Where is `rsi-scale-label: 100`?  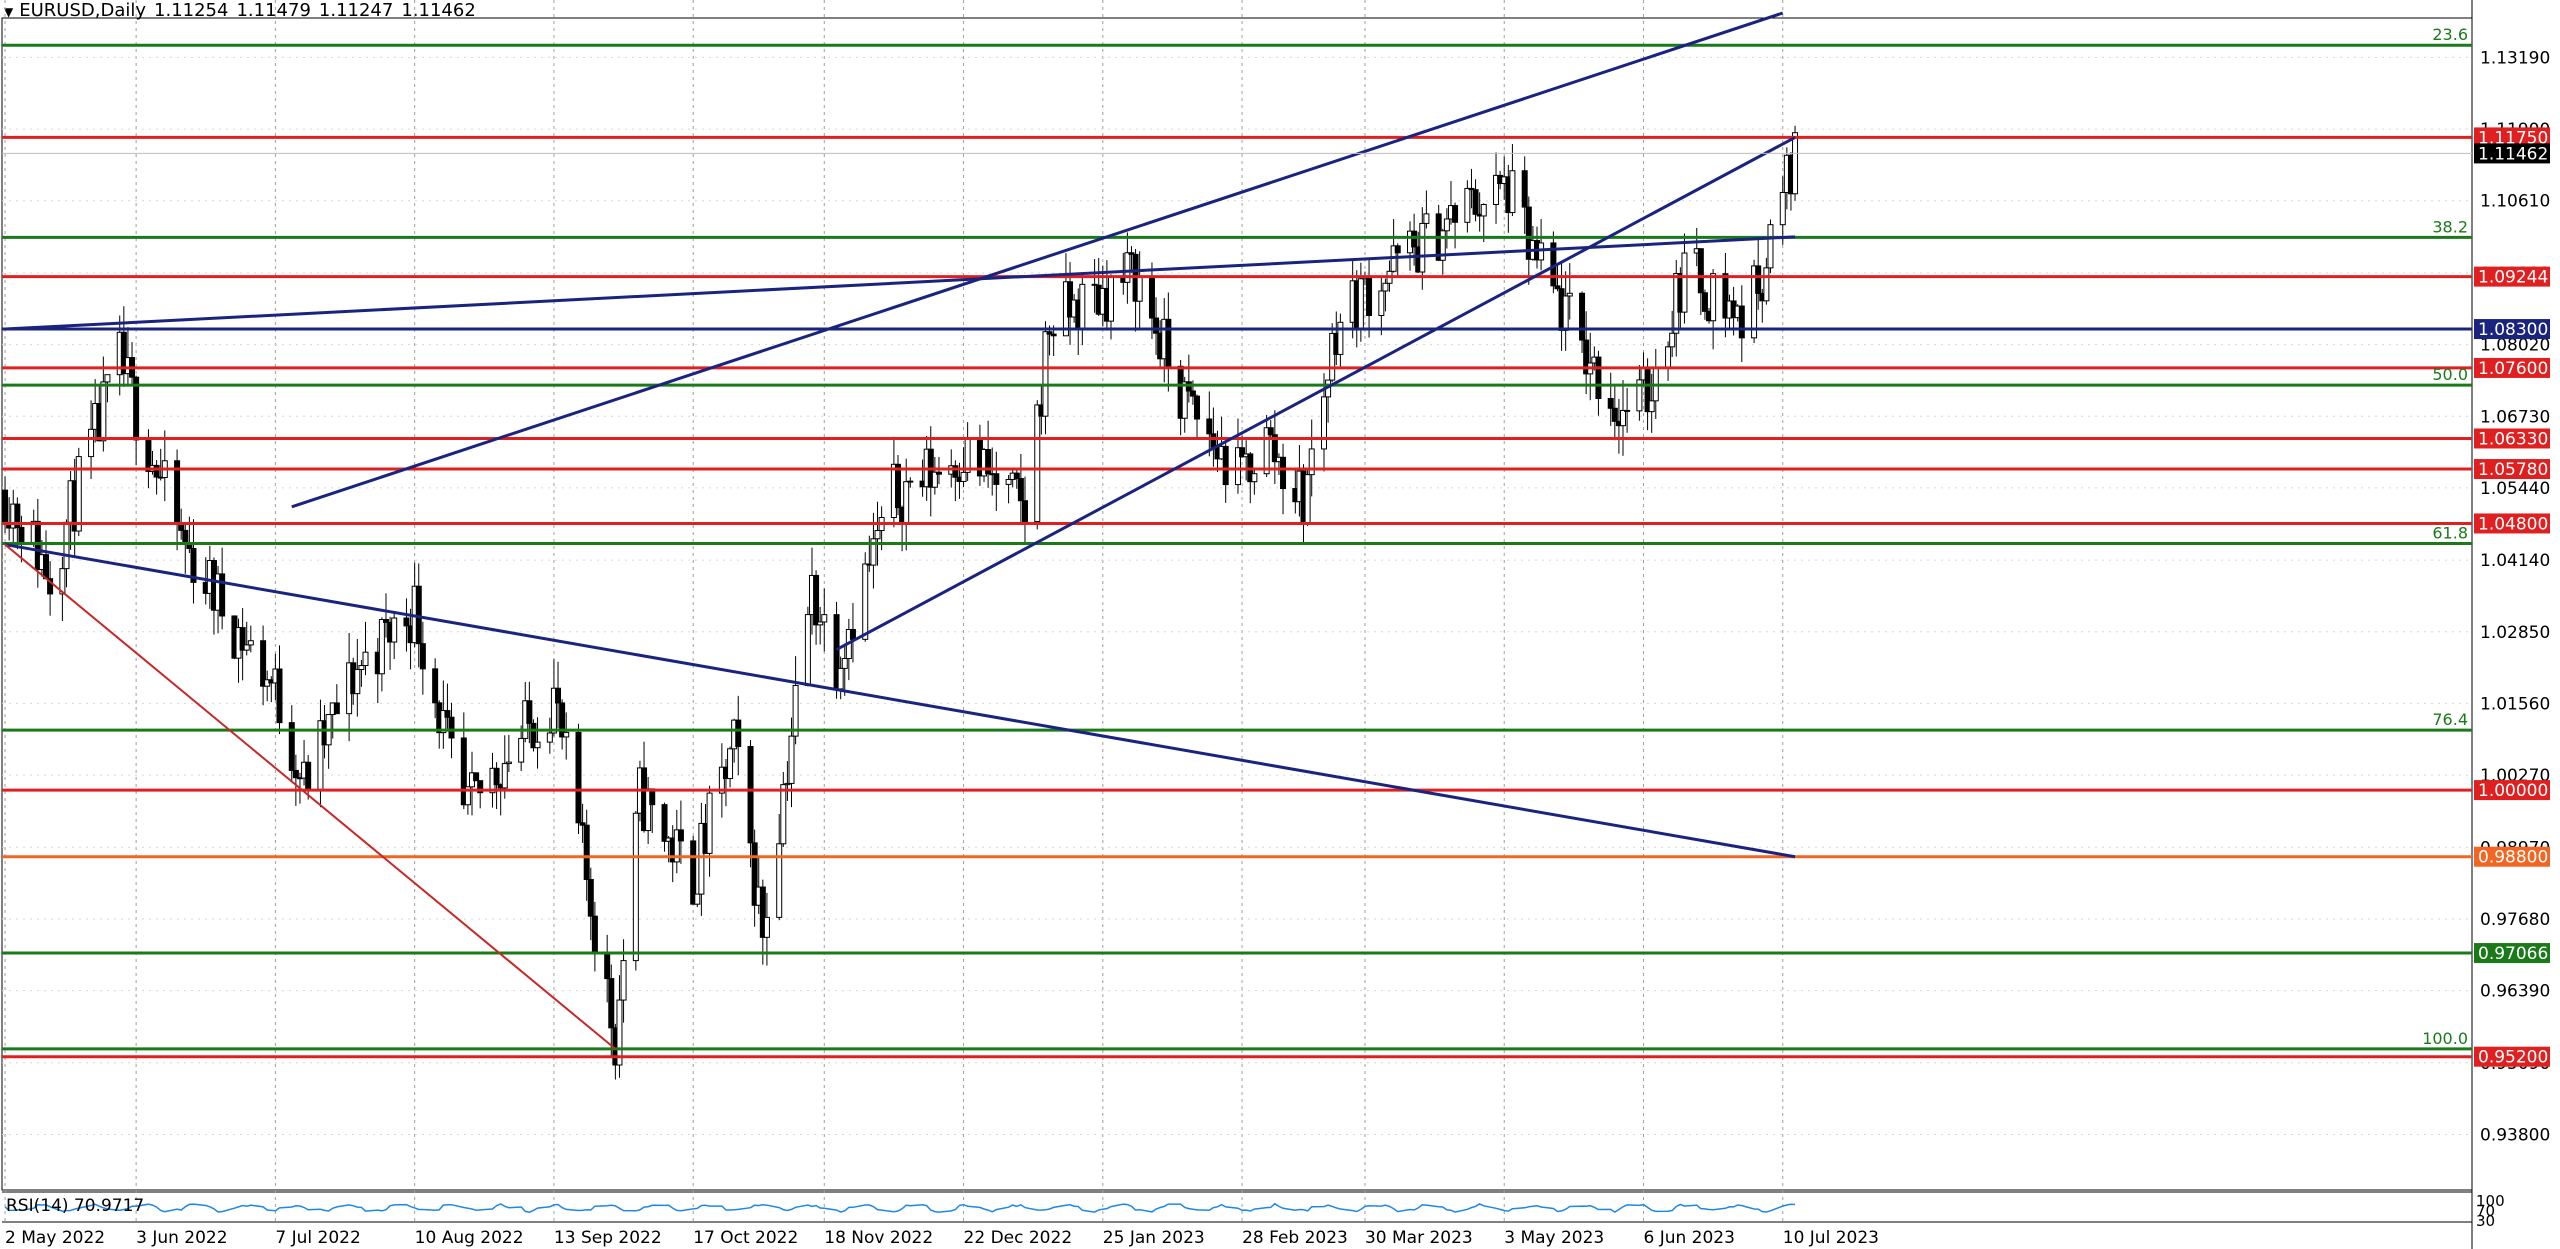 rsi-scale-label: 100 is located at coordinates (2490, 1201).